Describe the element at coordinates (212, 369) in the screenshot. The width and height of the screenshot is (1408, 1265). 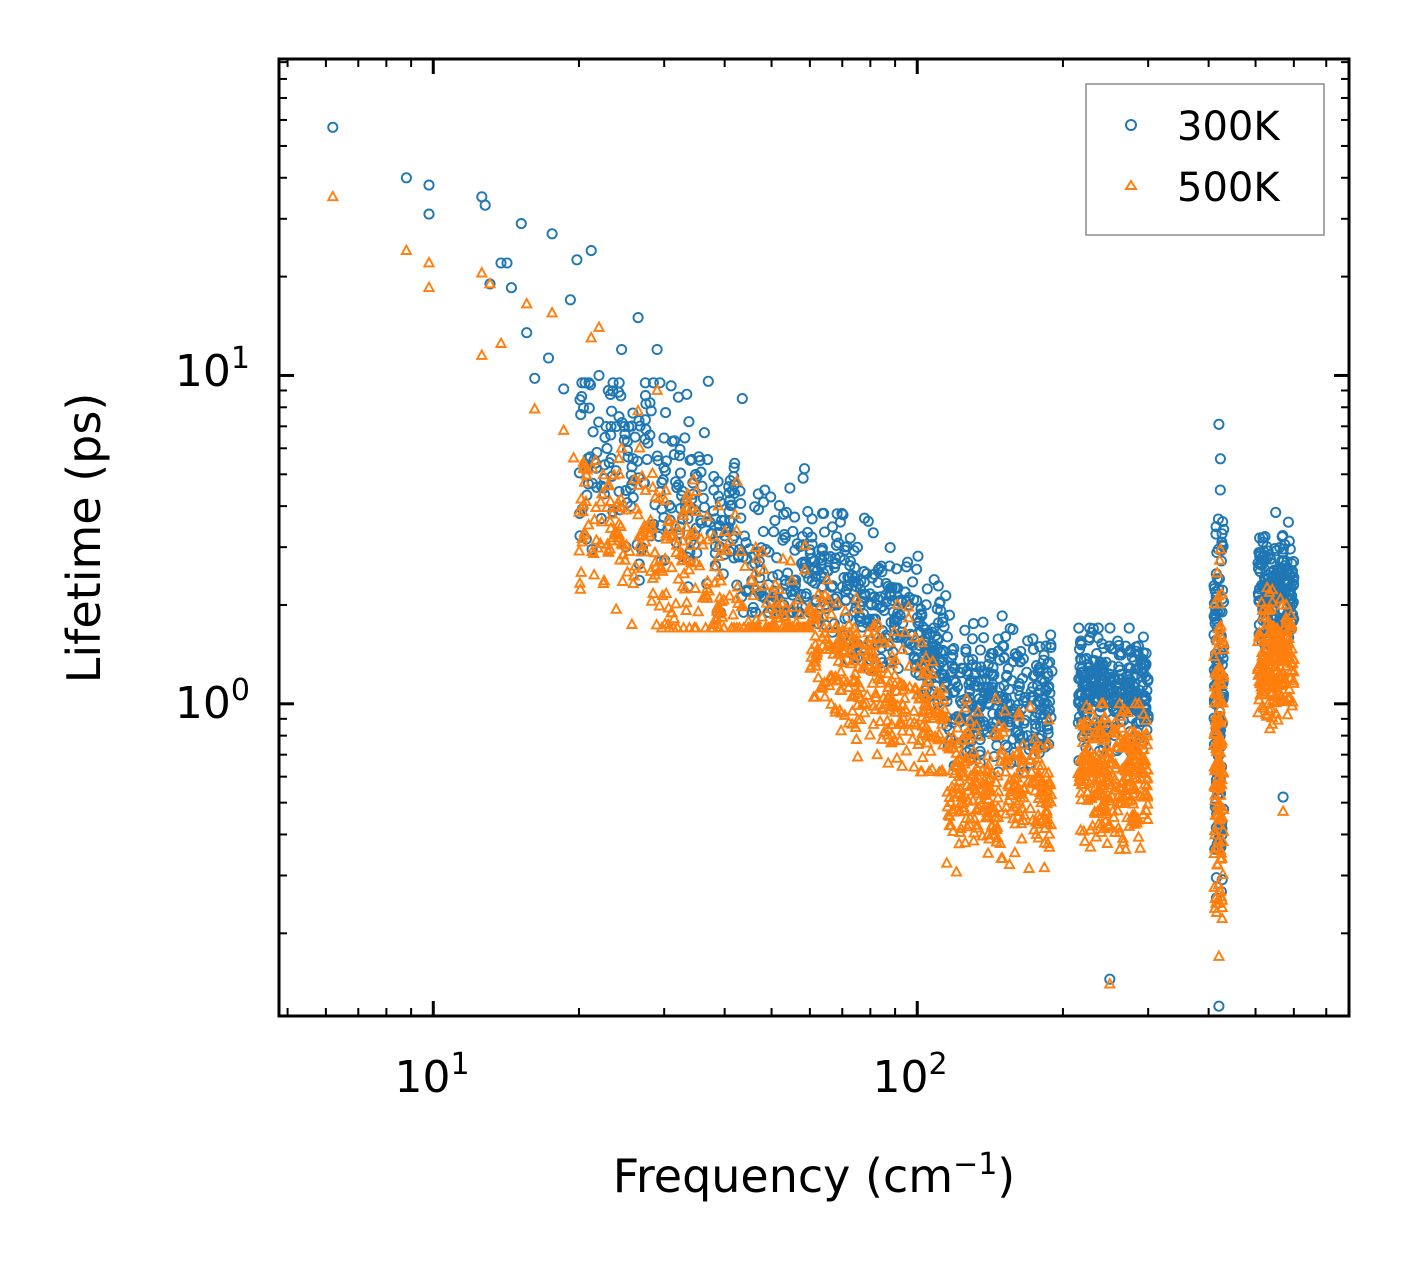
I see `y-tick-label-10: 101` at that location.